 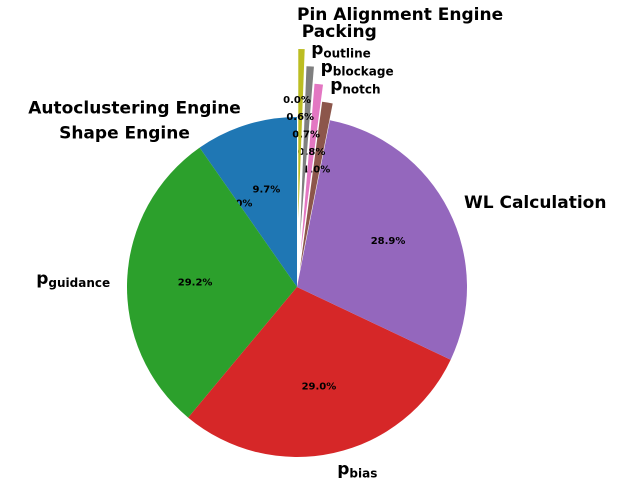 What do you see at coordinates (317, 170) in the screenshot?
I see `percent-label: 1.0%` at bounding box center [317, 170].